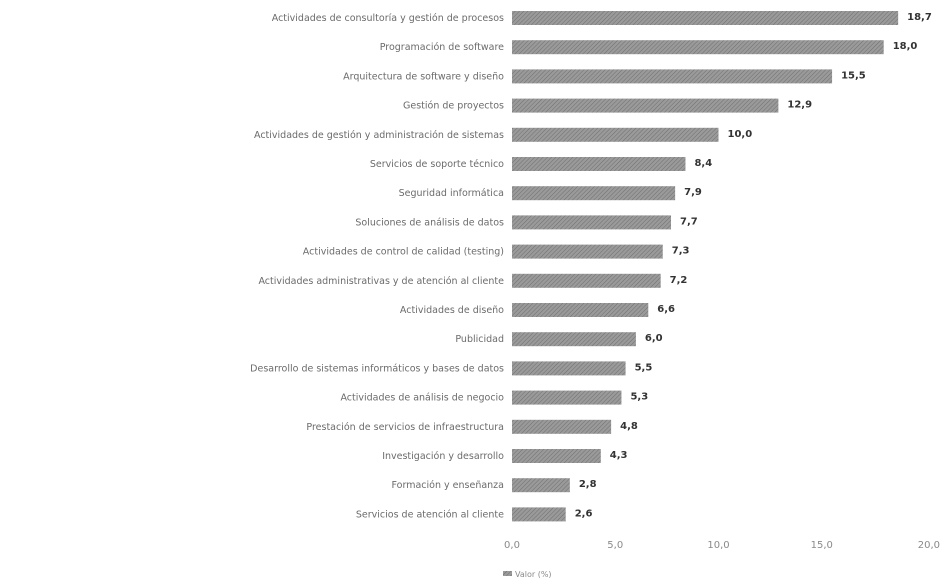  What do you see at coordinates (919, 17) in the screenshot?
I see `value-label: 18,7` at bounding box center [919, 17].